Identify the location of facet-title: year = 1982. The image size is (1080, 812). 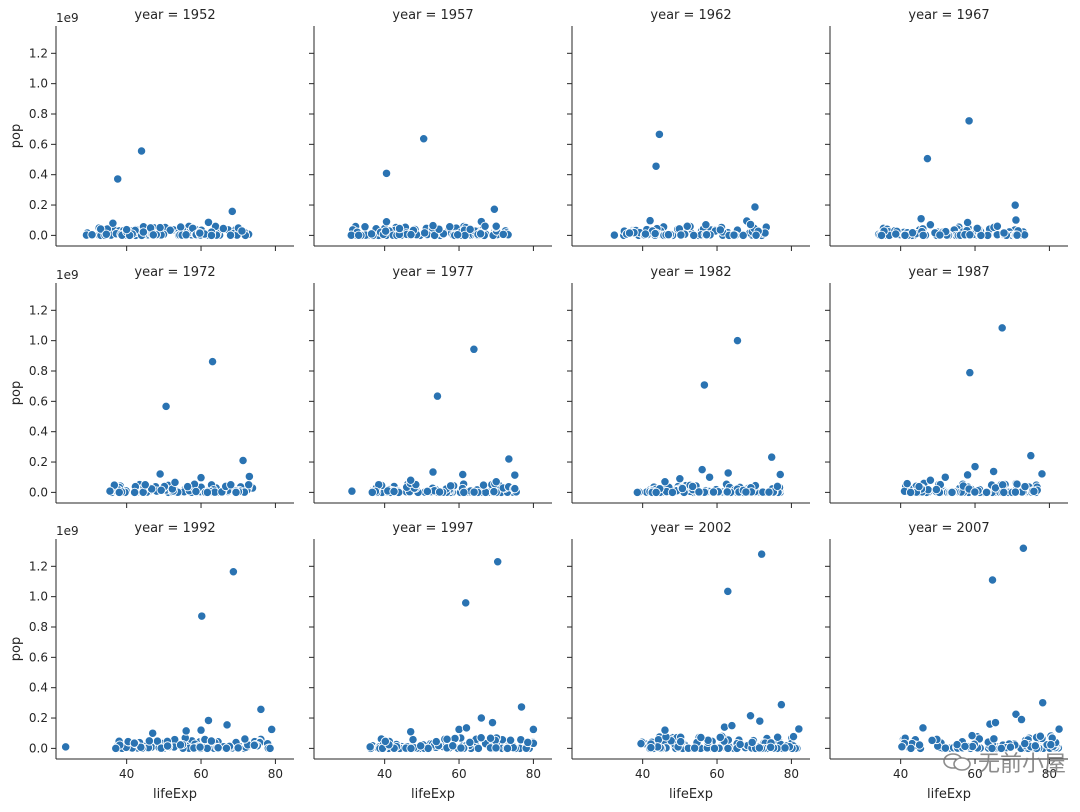
(690, 272).